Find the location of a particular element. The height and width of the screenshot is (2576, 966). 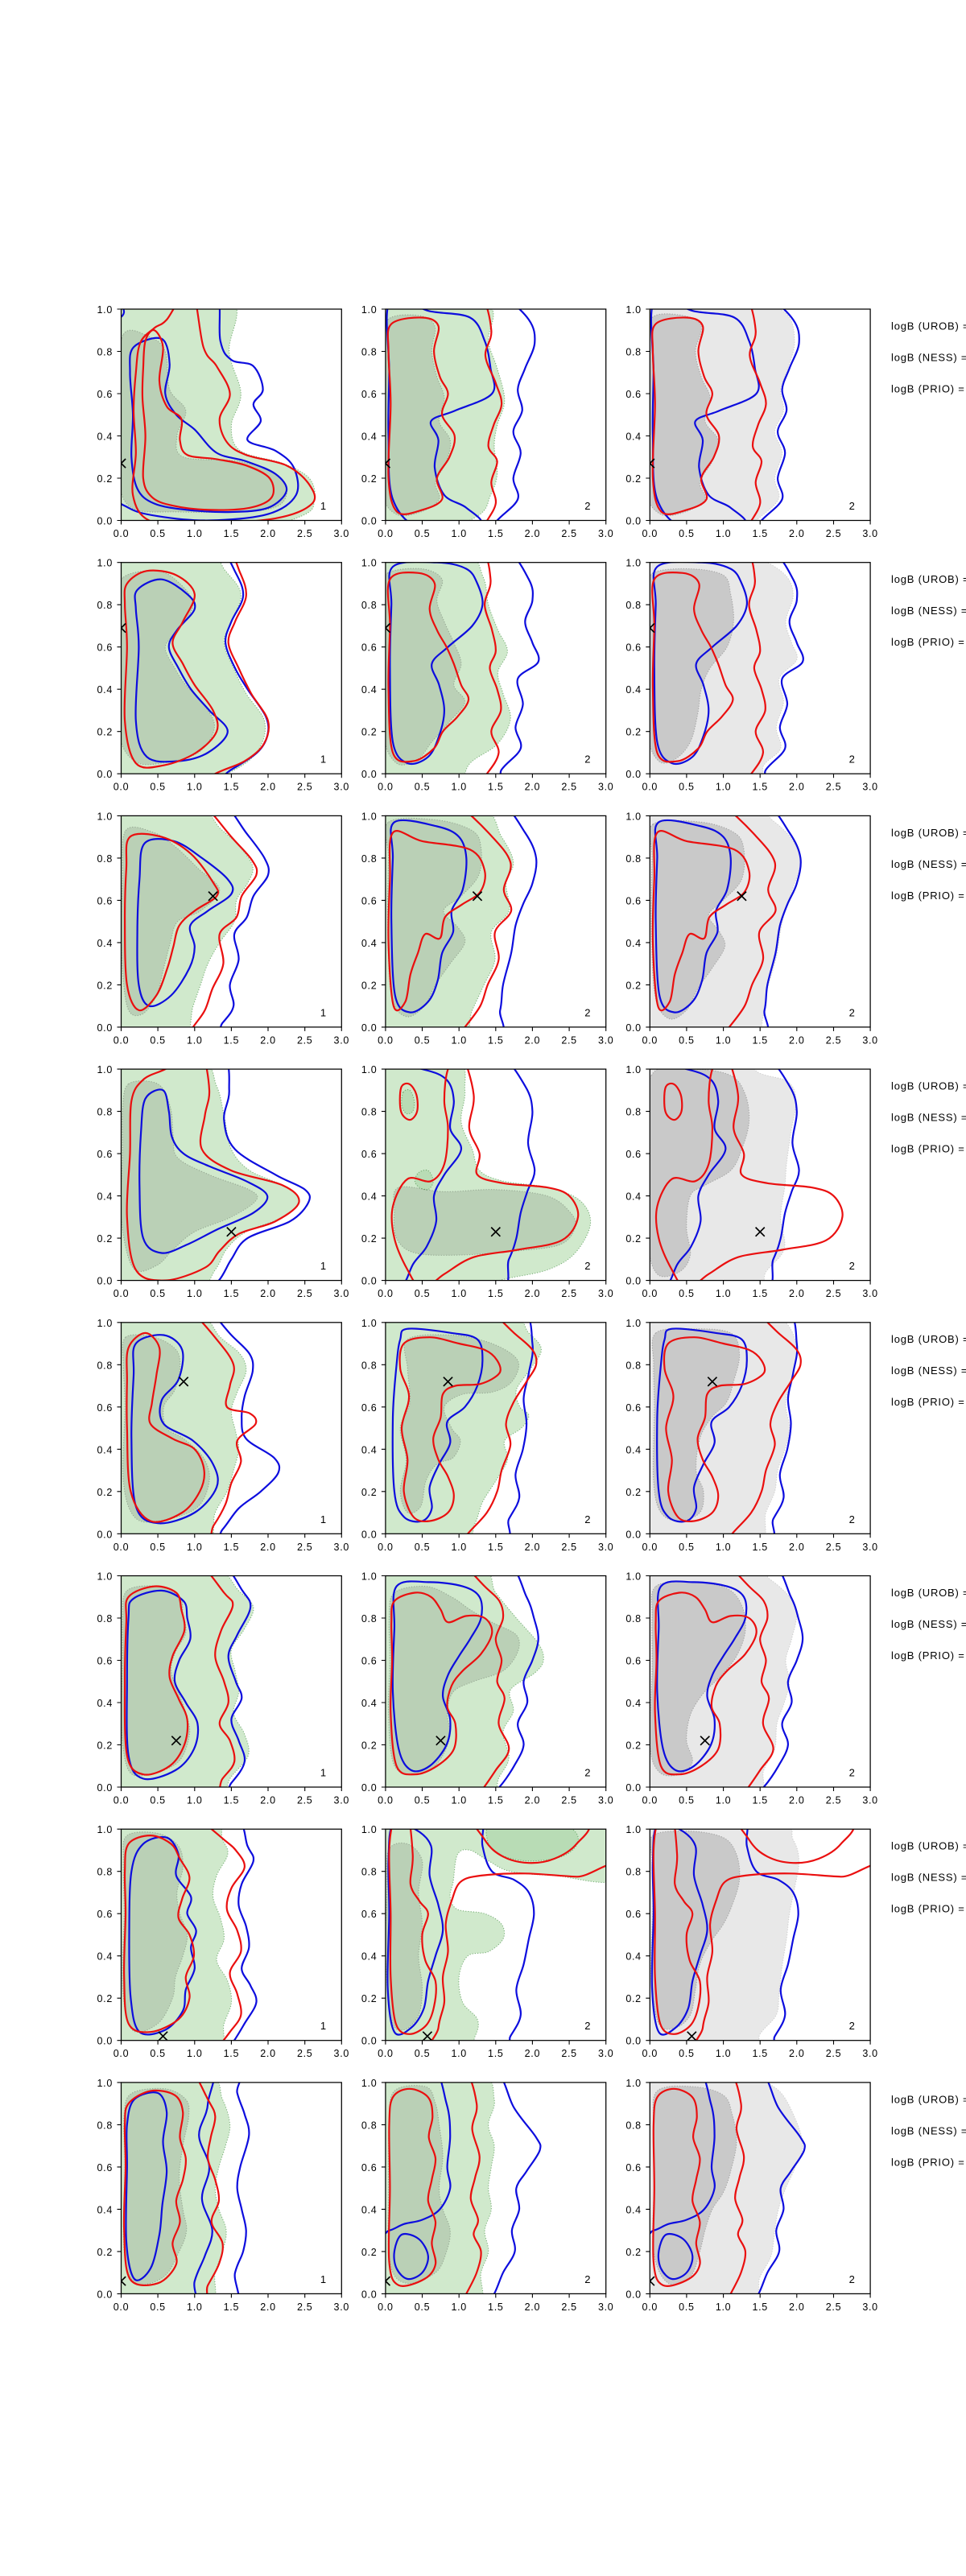

svg-text: logB (PRIO) = 0.94 is located at coordinates (928, 642).